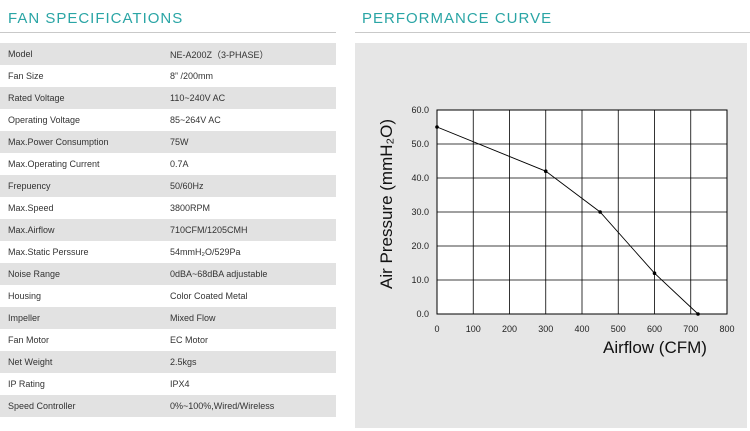 The image size is (750, 431). I want to click on y-tick-label: 0.0, so click(422, 314).